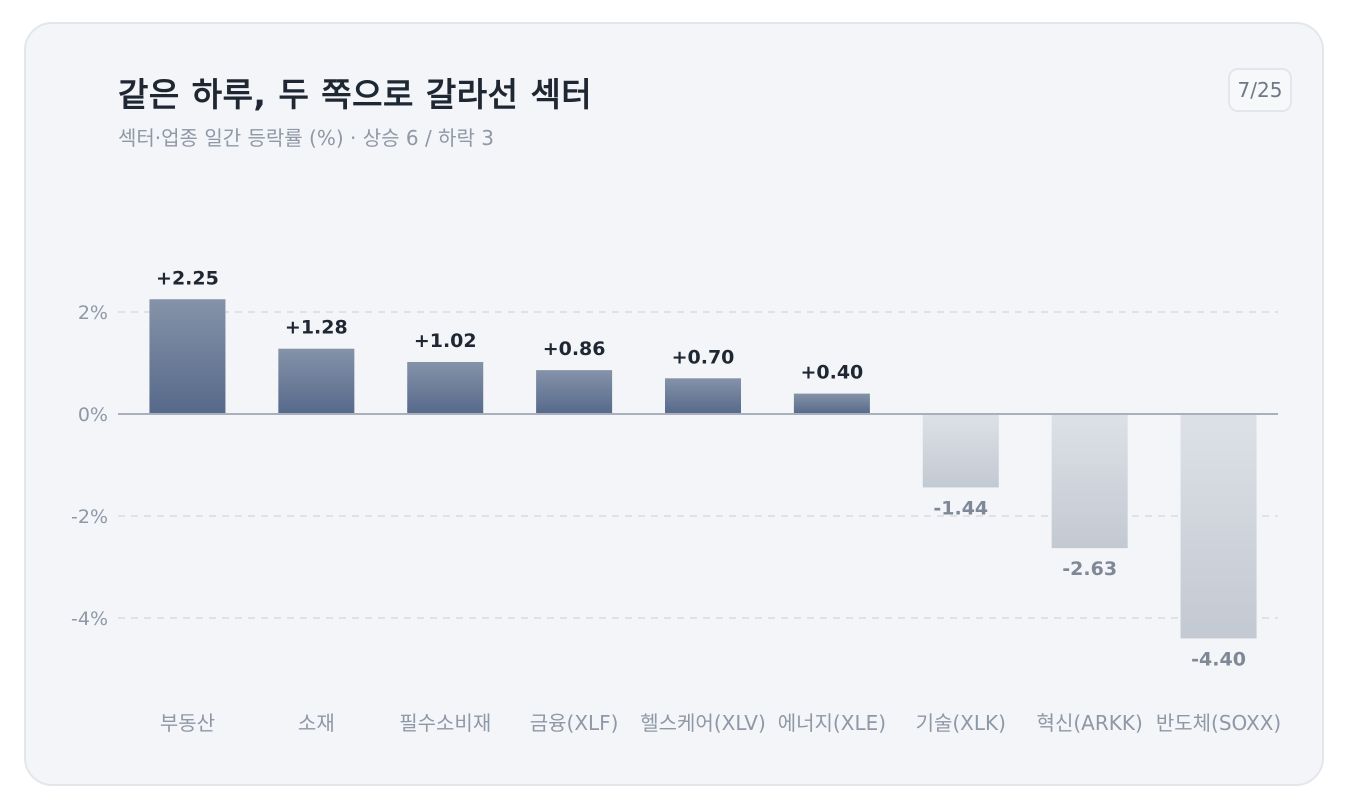 The image size is (1350, 810). I want to click on category-label: 소재, so click(316, 723).